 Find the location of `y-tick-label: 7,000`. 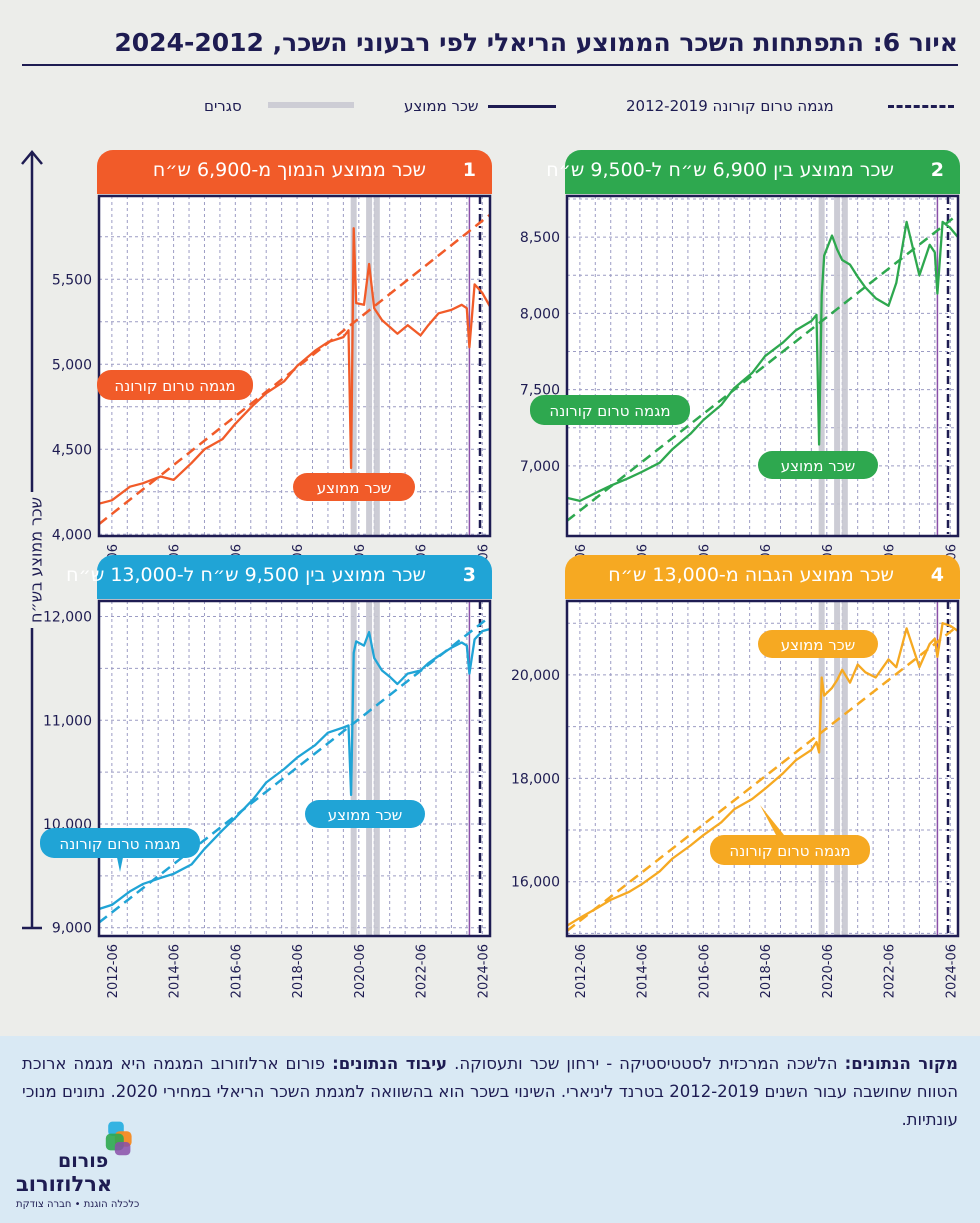

y-tick-label: 7,000 is located at coordinates (540, 467).